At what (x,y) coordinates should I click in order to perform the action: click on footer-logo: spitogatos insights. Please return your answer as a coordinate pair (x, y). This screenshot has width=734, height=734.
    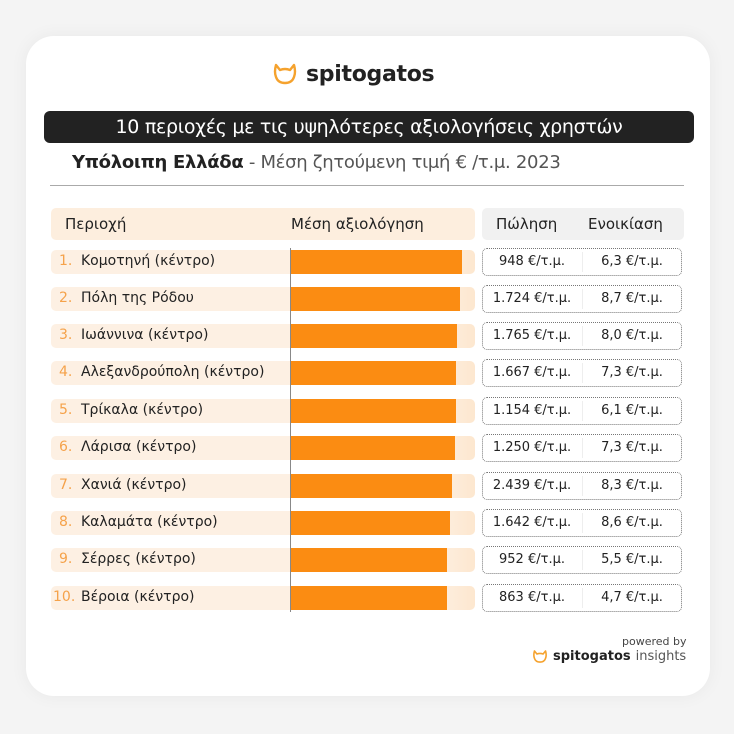
    Looking at the image, I should click on (609, 656).